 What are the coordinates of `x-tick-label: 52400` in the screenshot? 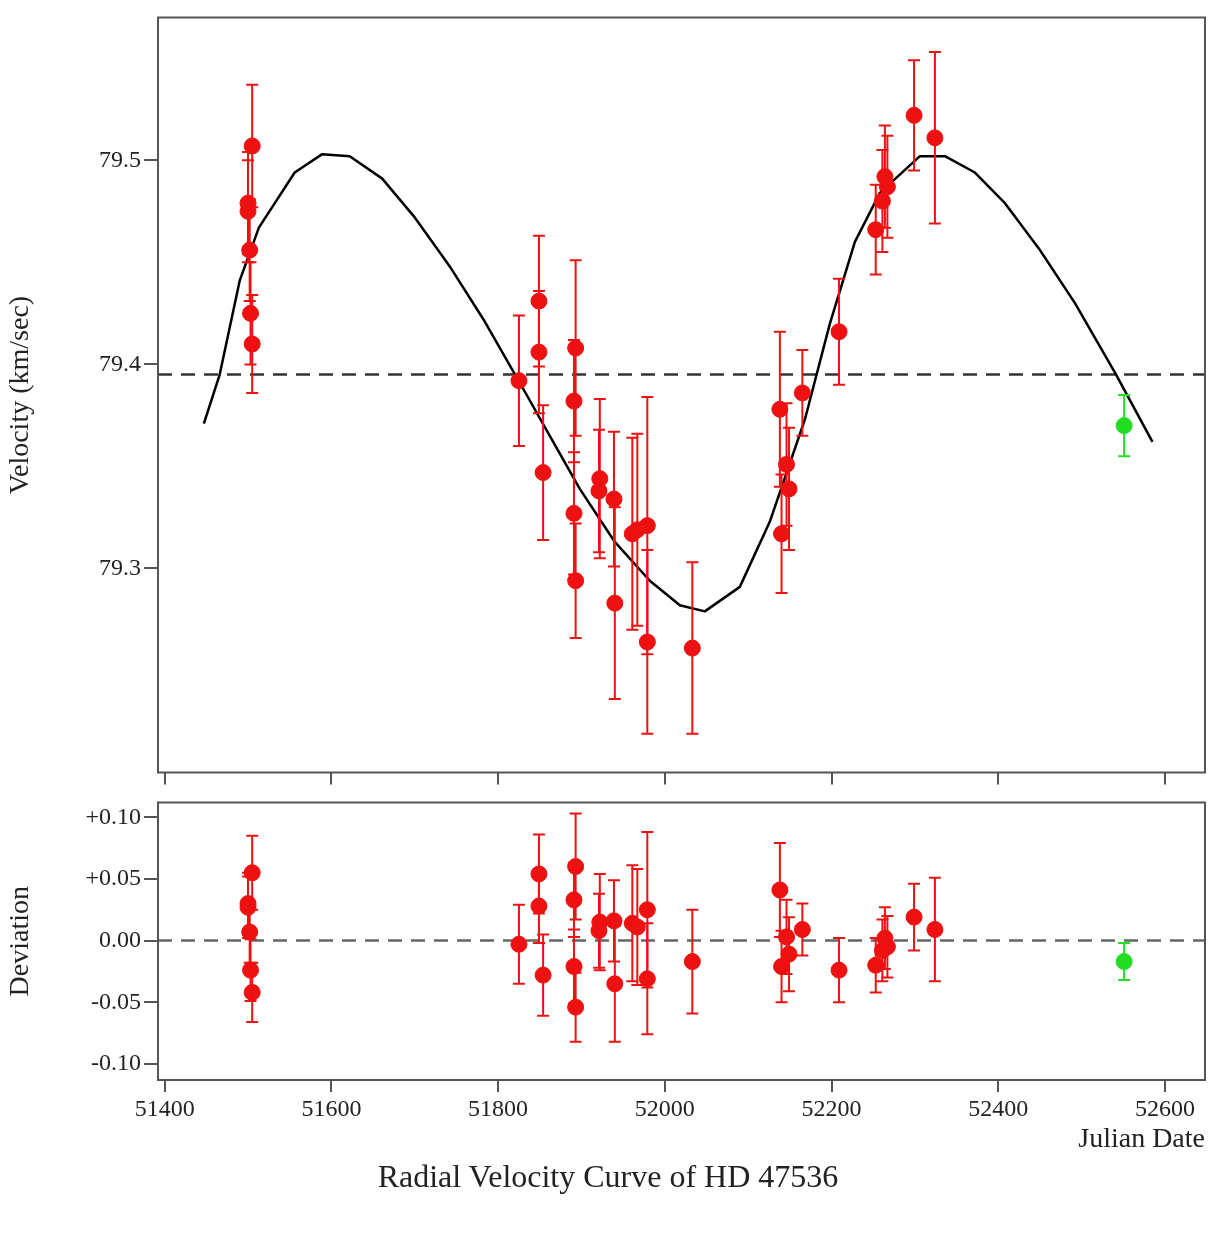 It's located at (998, 1107).